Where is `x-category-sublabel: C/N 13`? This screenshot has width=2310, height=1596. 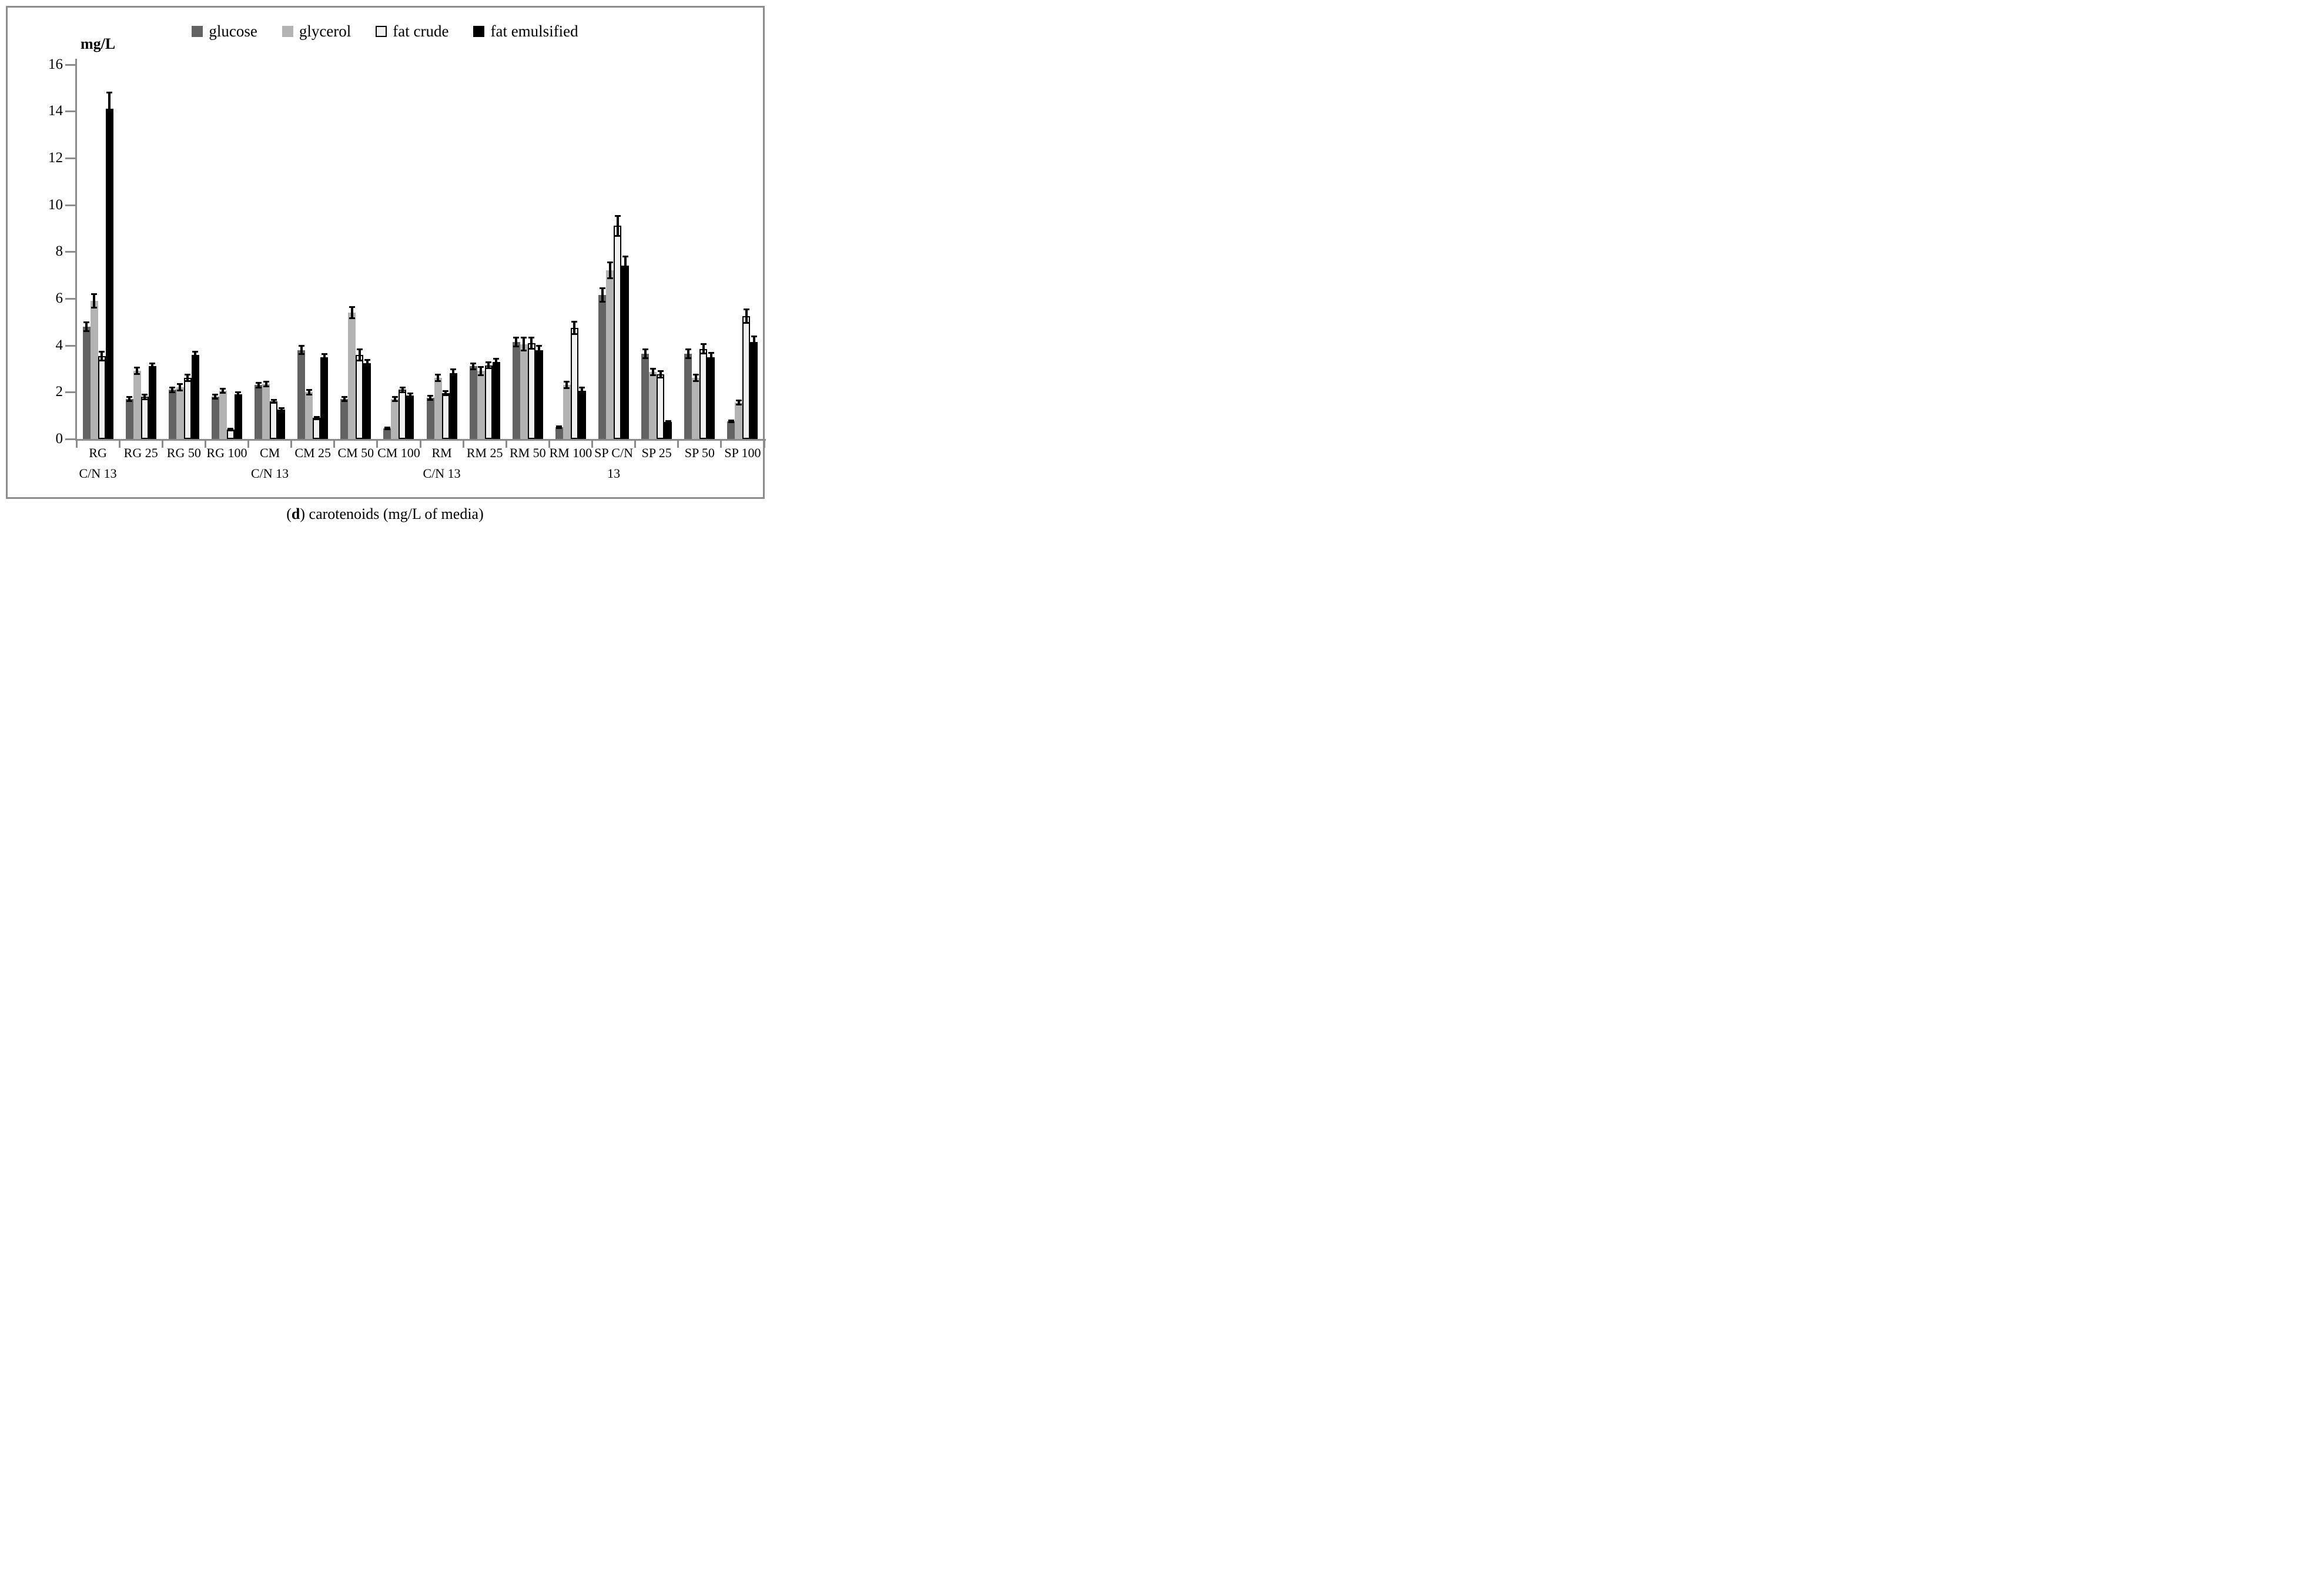 x-category-sublabel: C/N 13 is located at coordinates (442, 473).